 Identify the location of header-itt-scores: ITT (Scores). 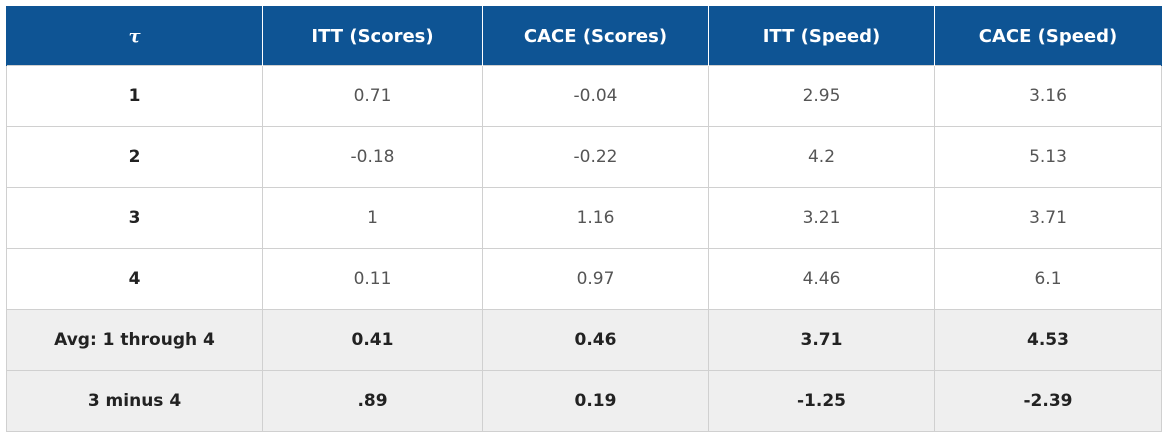
(372, 36).